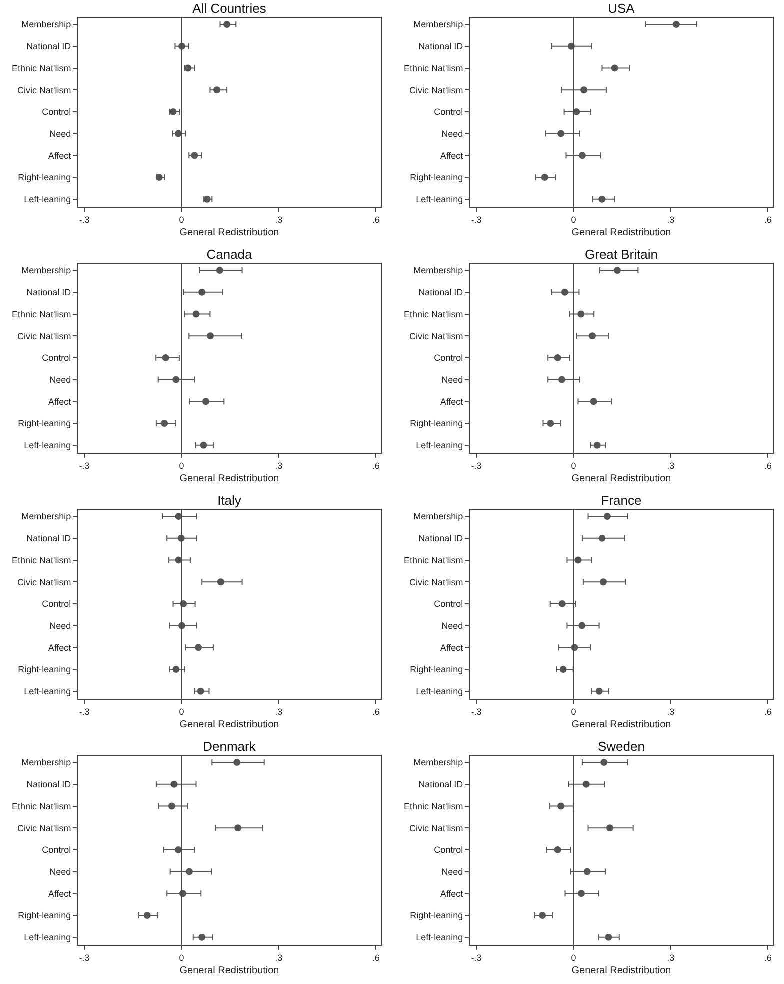 The image size is (784, 984). What do you see at coordinates (229, 8) in the screenshot?
I see `chart-title: All Countries` at bounding box center [229, 8].